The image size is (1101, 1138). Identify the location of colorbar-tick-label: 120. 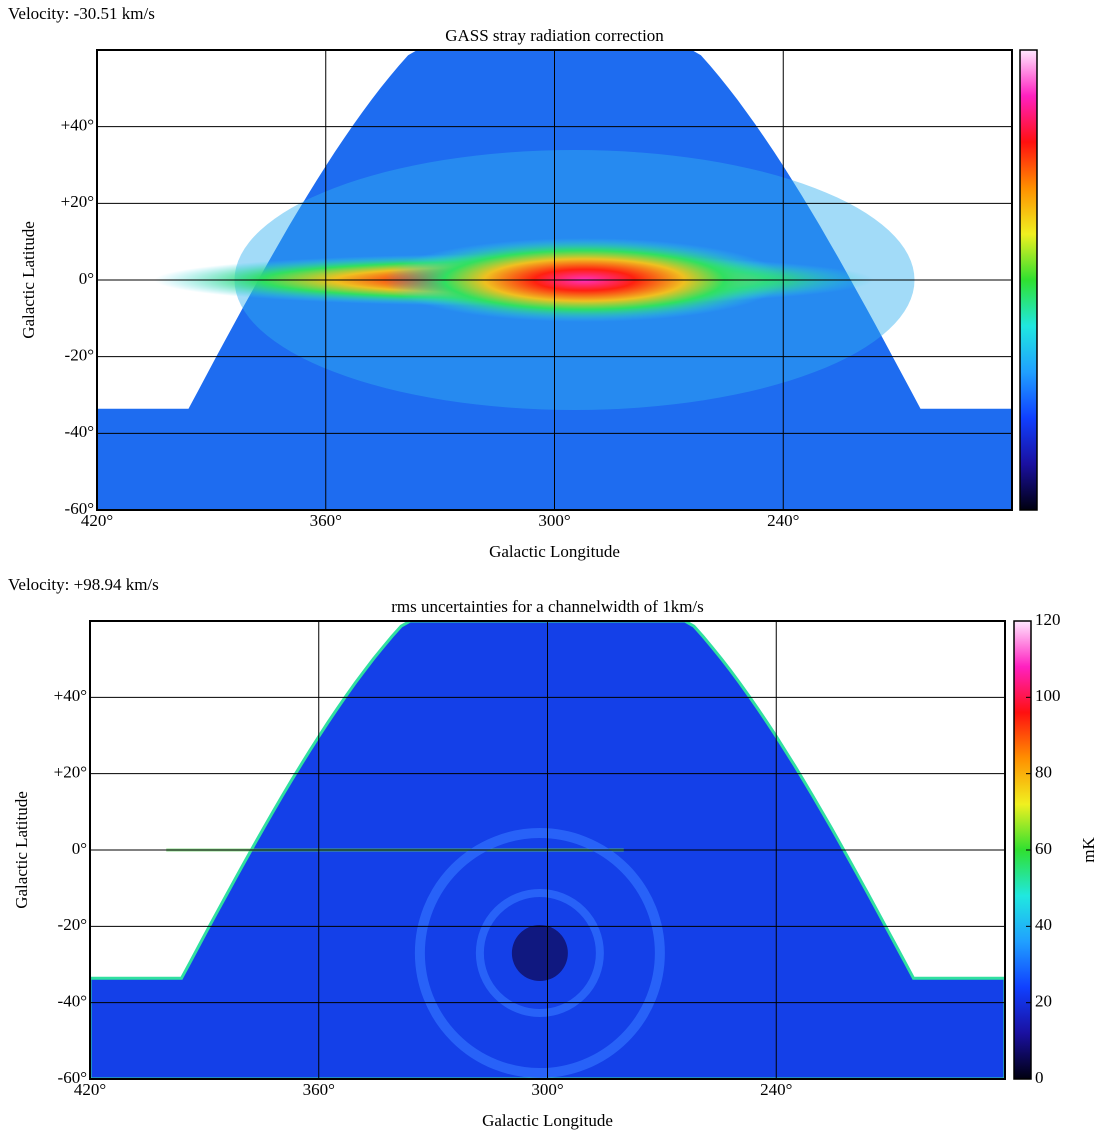
(1048, 619).